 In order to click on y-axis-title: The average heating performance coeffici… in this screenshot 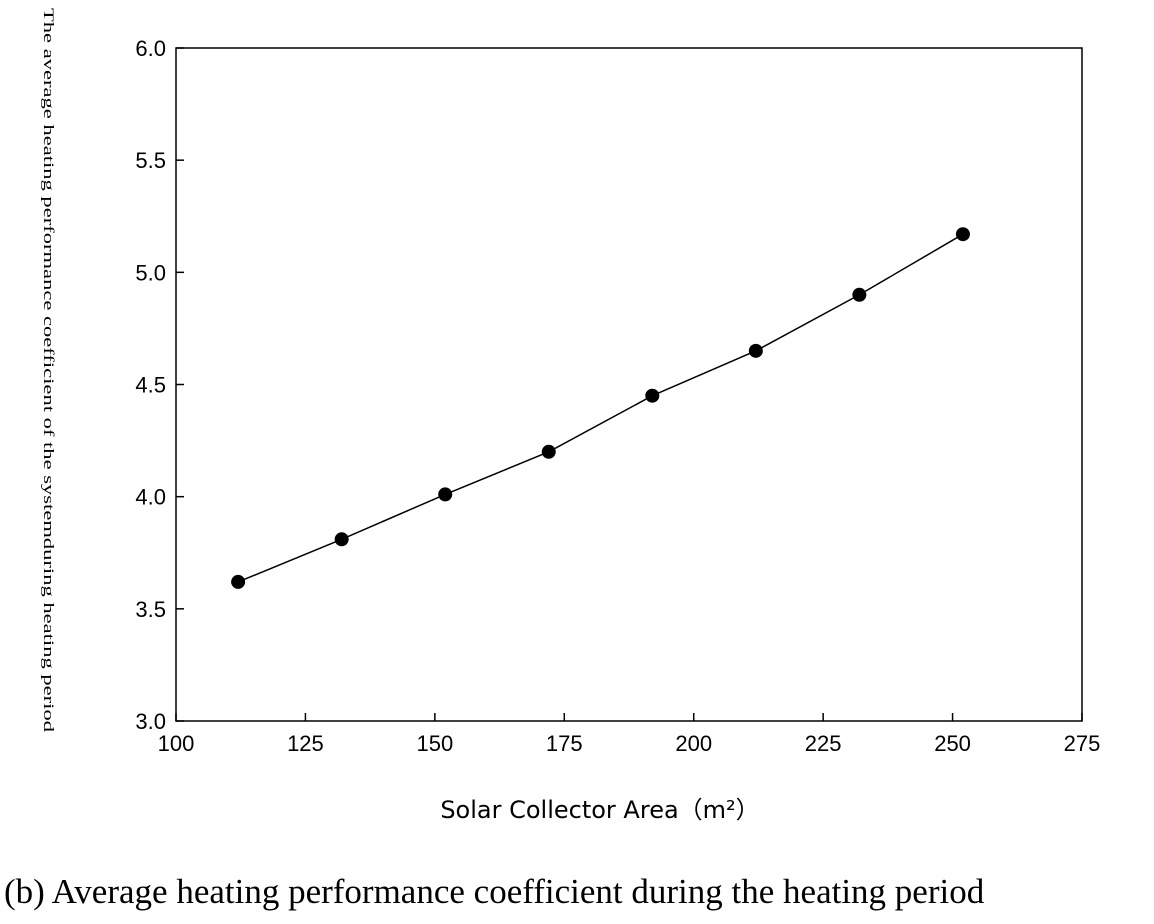, I will do `click(48, 370)`.